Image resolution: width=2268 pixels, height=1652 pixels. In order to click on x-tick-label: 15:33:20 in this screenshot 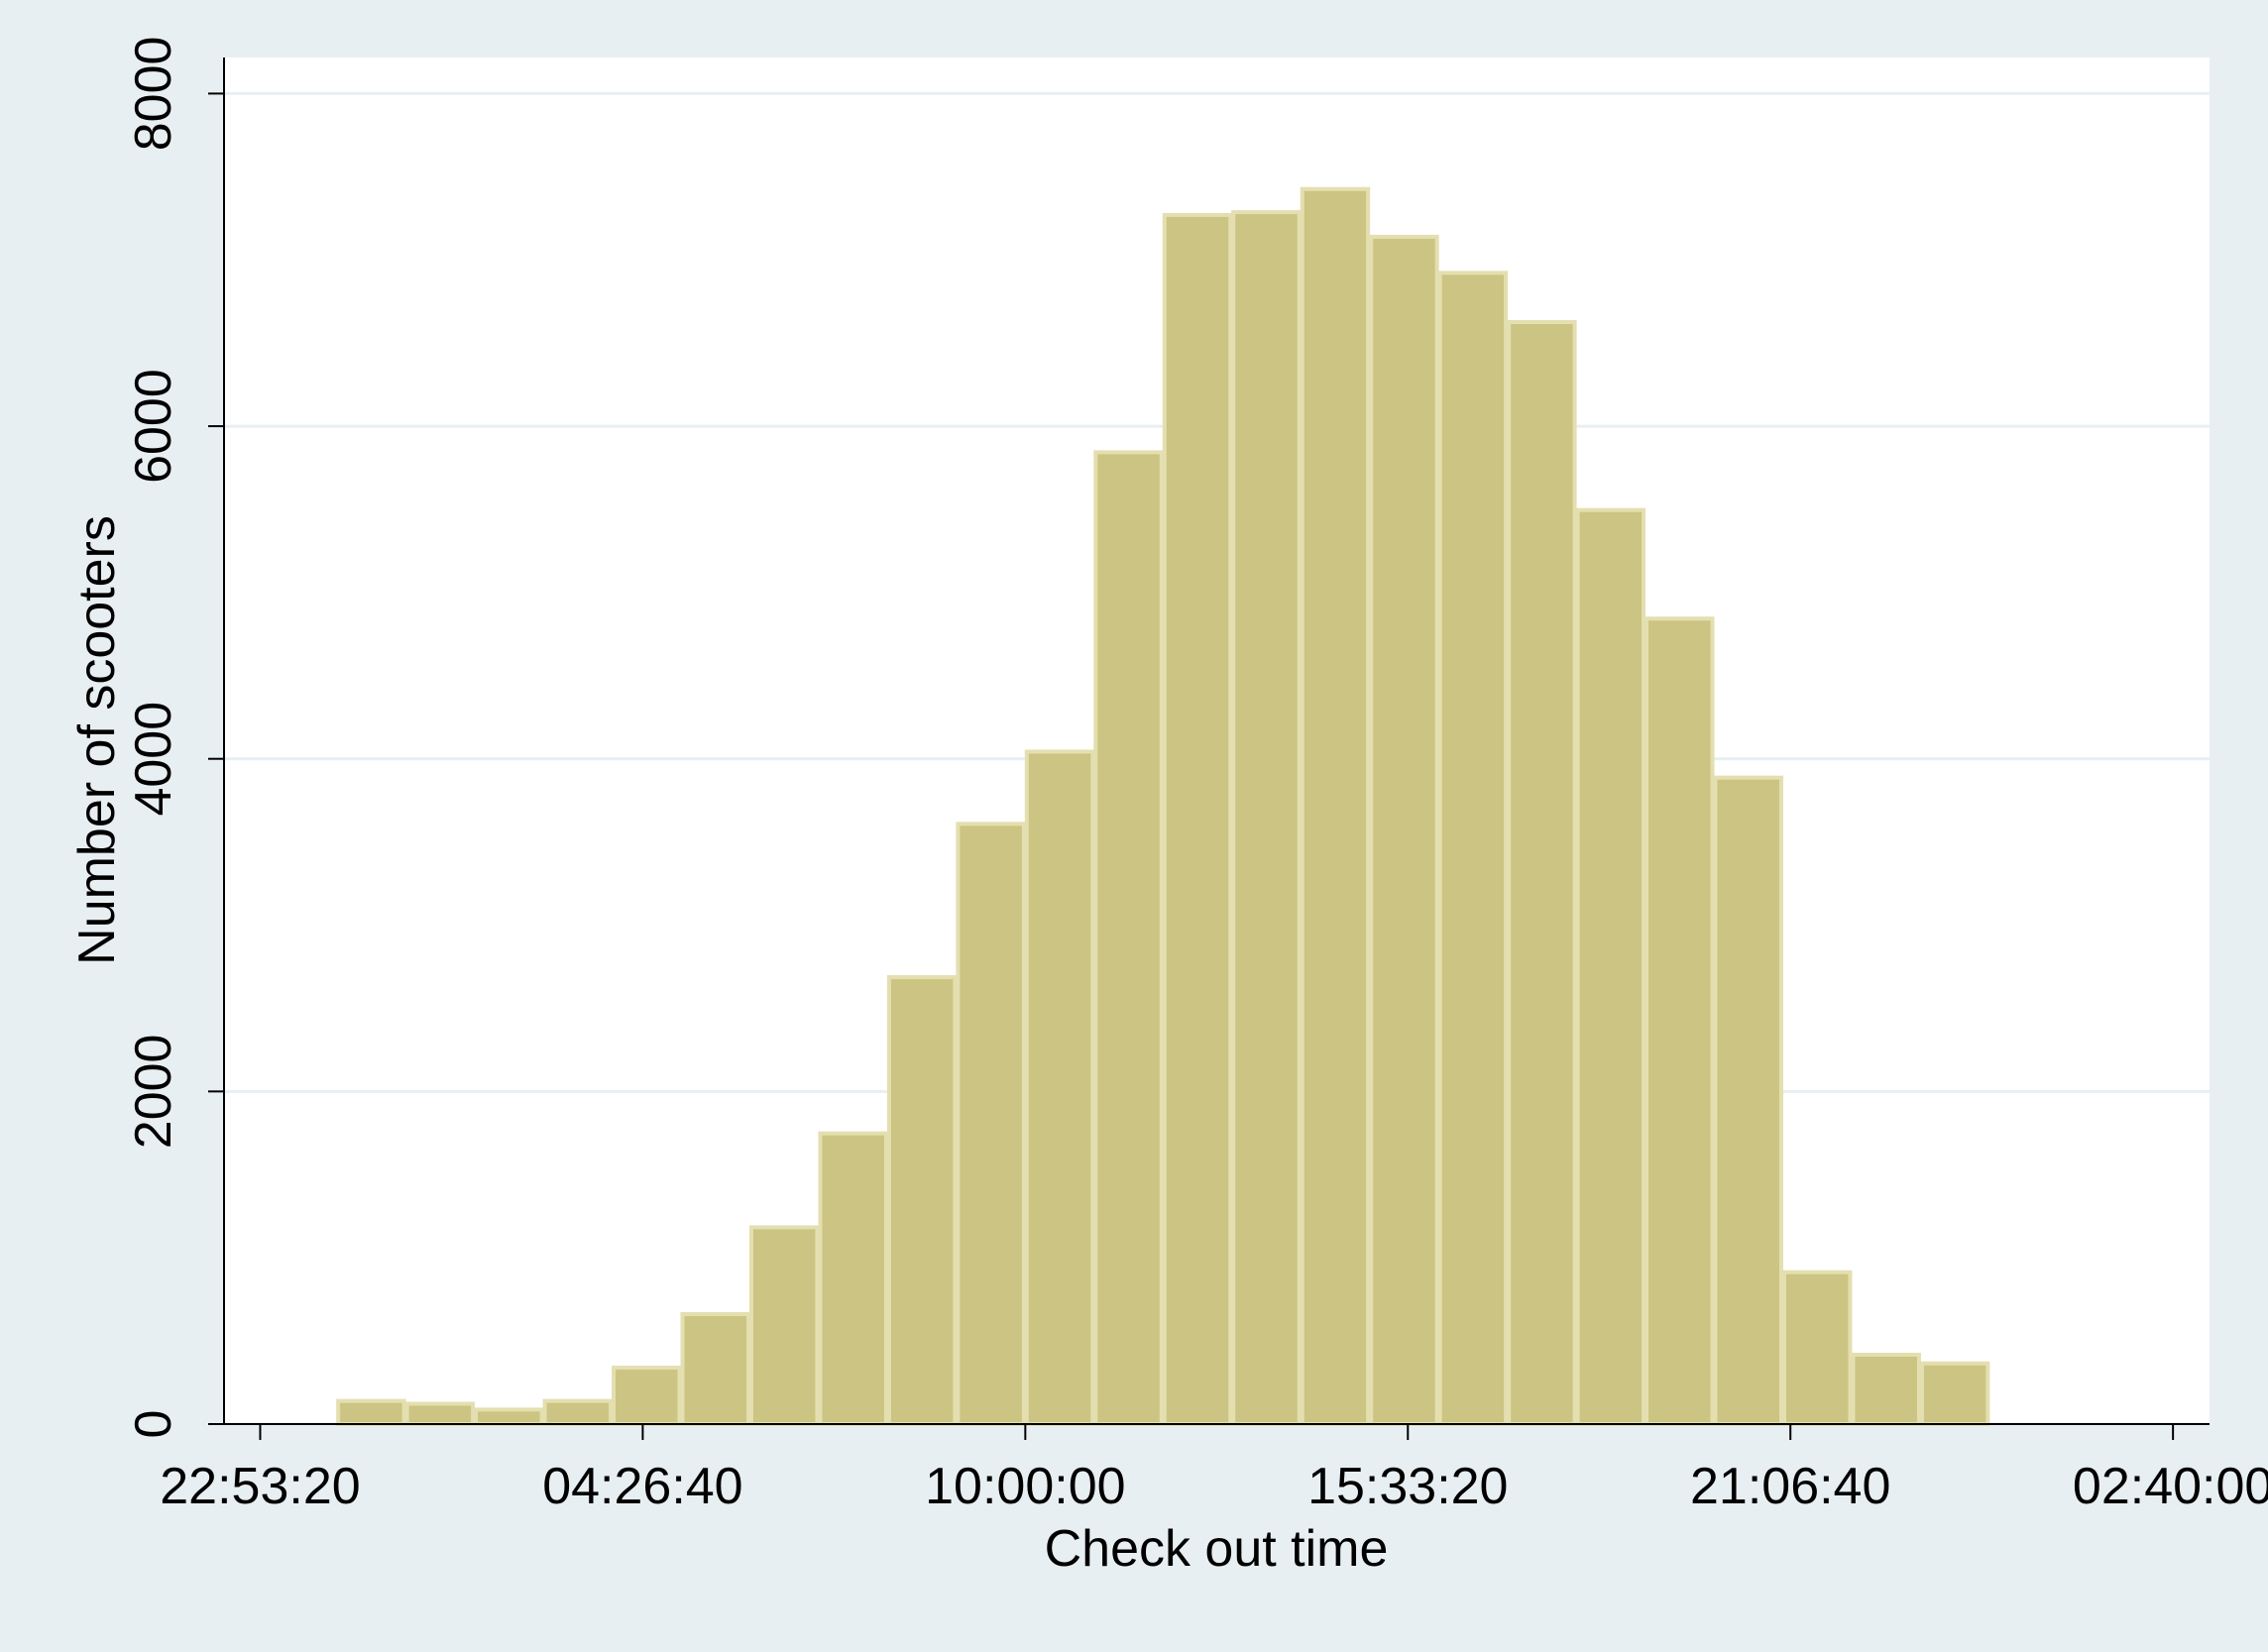, I will do `click(1407, 1486)`.